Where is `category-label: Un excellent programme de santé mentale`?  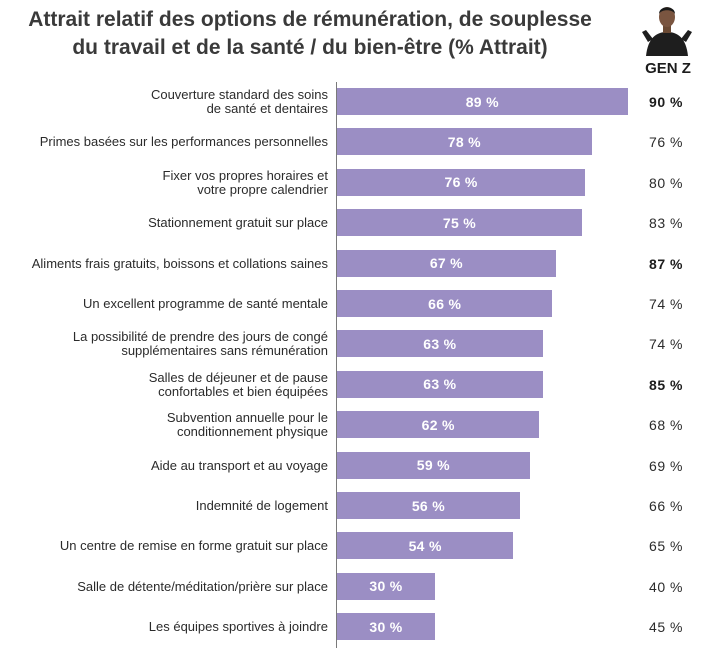 category-label: Un excellent programme de santé mentale is located at coordinates (164, 304).